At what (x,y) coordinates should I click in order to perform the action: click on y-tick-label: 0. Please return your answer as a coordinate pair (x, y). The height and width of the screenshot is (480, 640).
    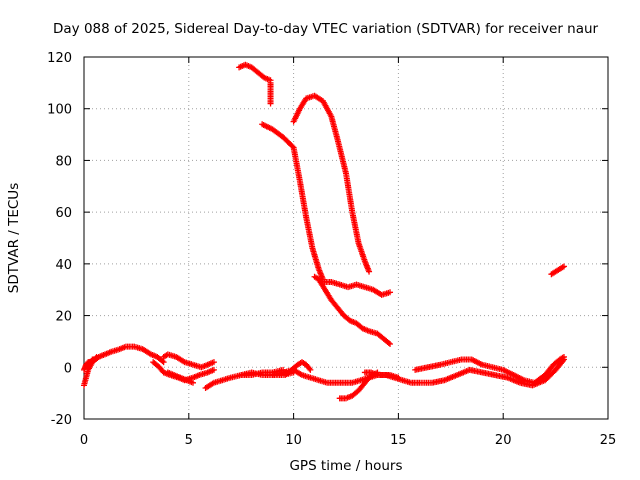
    Looking at the image, I should click on (68, 368).